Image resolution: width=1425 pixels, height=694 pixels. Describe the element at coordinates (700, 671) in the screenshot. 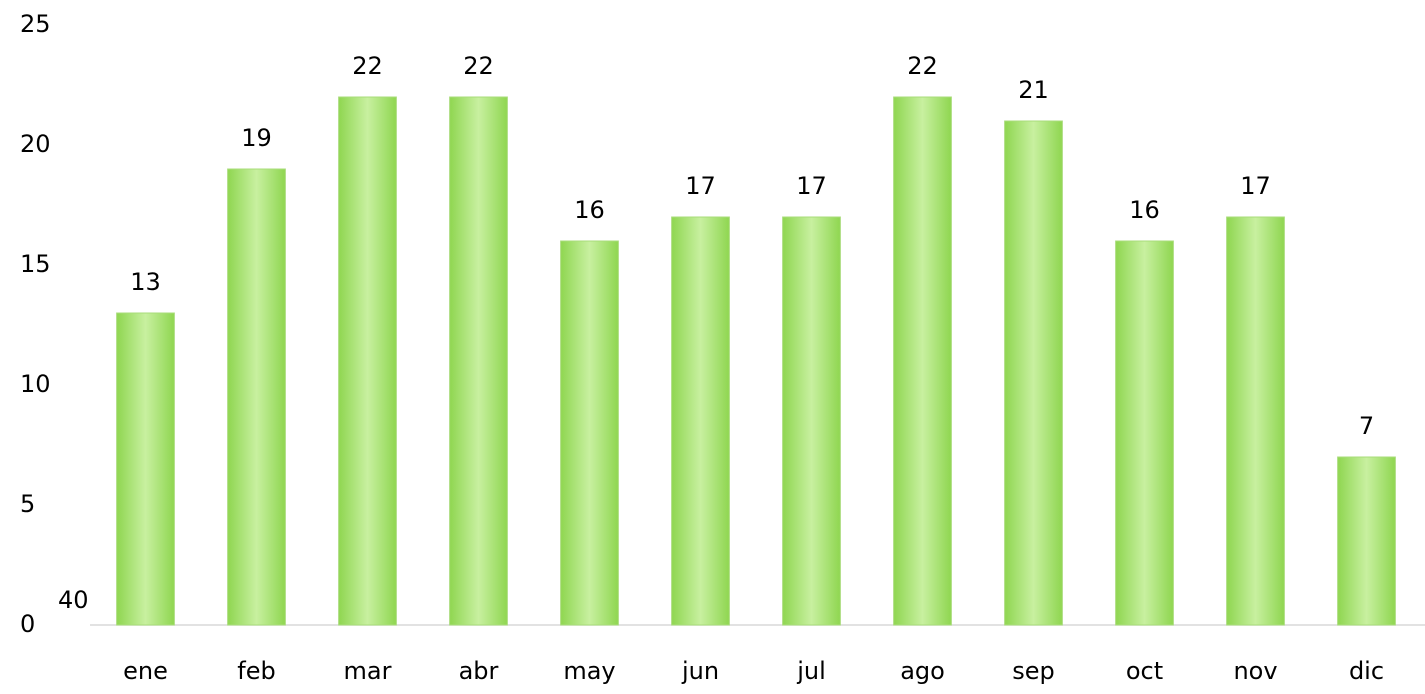

I see `x-tick-label: jun` at that location.